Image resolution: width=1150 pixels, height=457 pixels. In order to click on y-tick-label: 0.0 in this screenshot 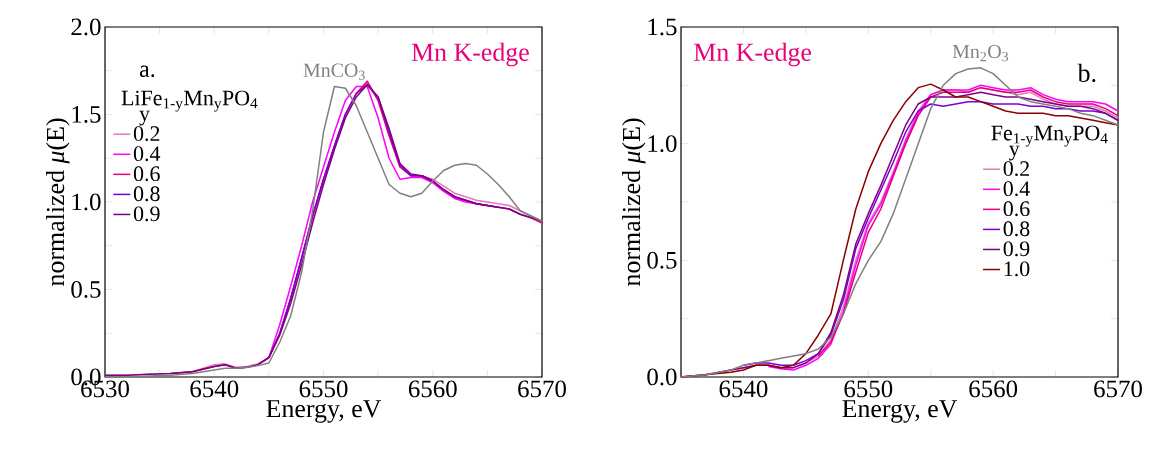, I will do `click(662, 377)`.